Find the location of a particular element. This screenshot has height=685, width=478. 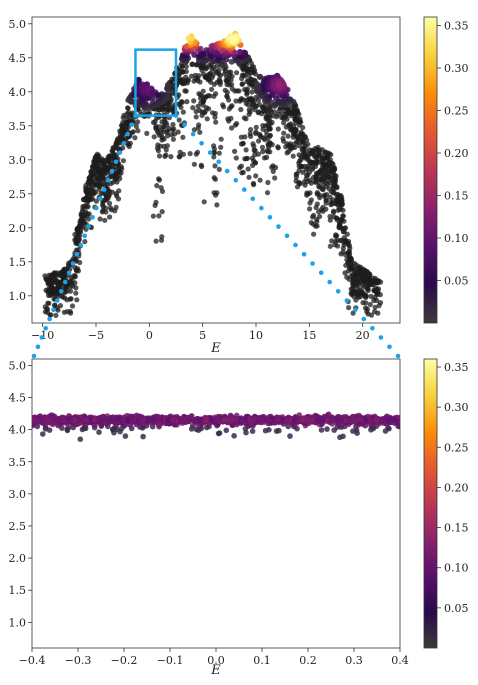

top-colorbar-tick-label: 0.10 is located at coordinates (456, 238).